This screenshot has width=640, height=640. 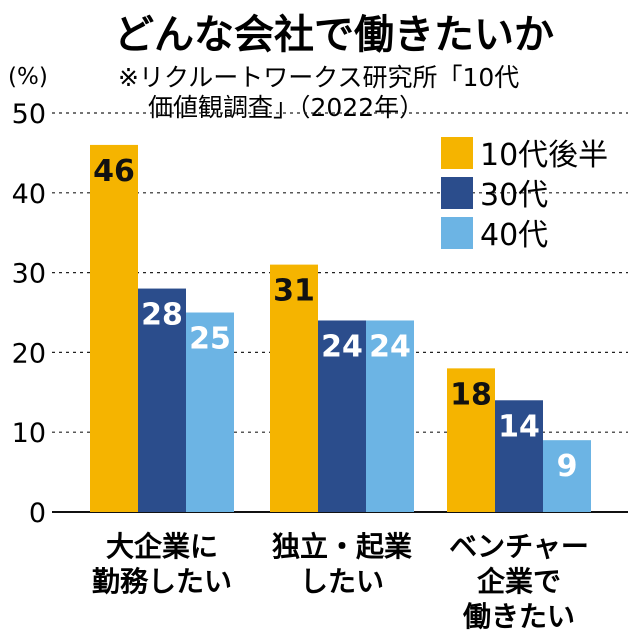 What do you see at coordinates (286, 107) in the screenshot?
I see `source-note-line-2: 価値観調査」（2022年）` at bounding box center [286, 107].